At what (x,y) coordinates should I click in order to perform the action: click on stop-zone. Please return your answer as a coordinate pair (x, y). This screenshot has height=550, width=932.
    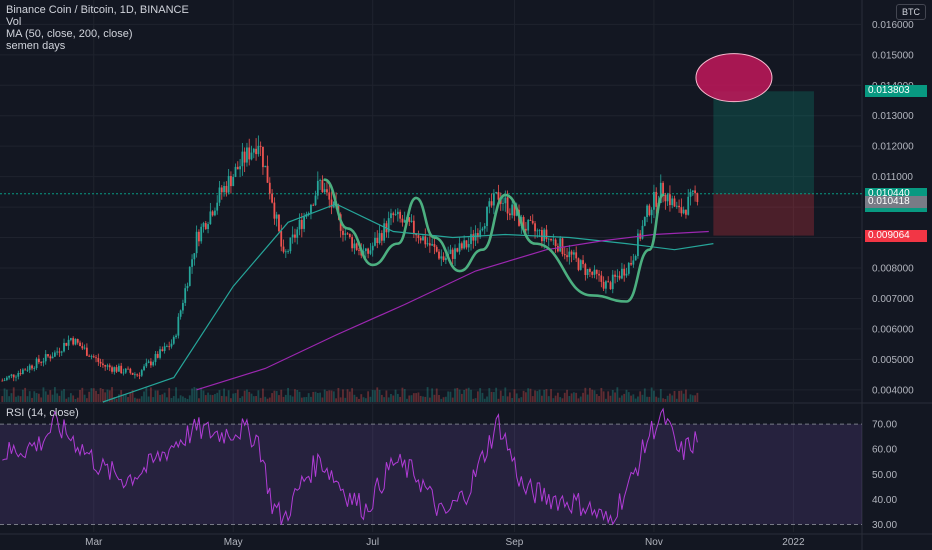
    Looking at the image, I should click on (763, 214).